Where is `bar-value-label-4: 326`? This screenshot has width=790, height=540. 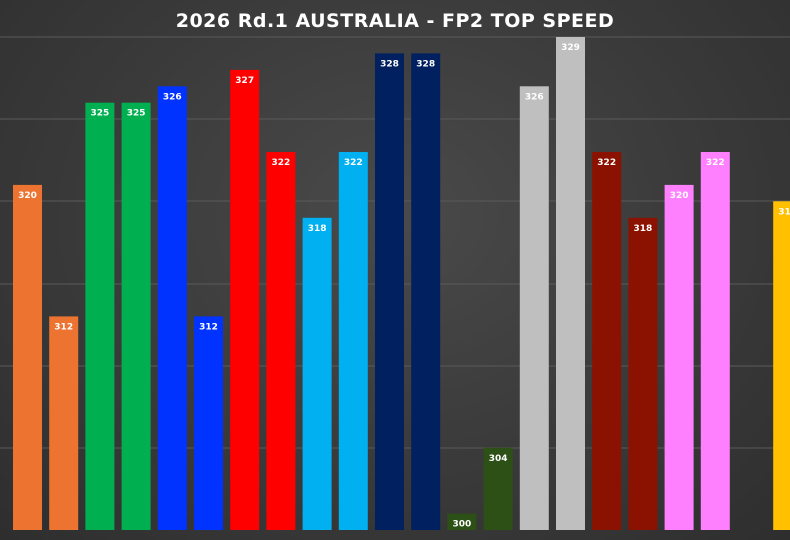 bar-value-label-4: 326 is located at coordinates (172, 97).